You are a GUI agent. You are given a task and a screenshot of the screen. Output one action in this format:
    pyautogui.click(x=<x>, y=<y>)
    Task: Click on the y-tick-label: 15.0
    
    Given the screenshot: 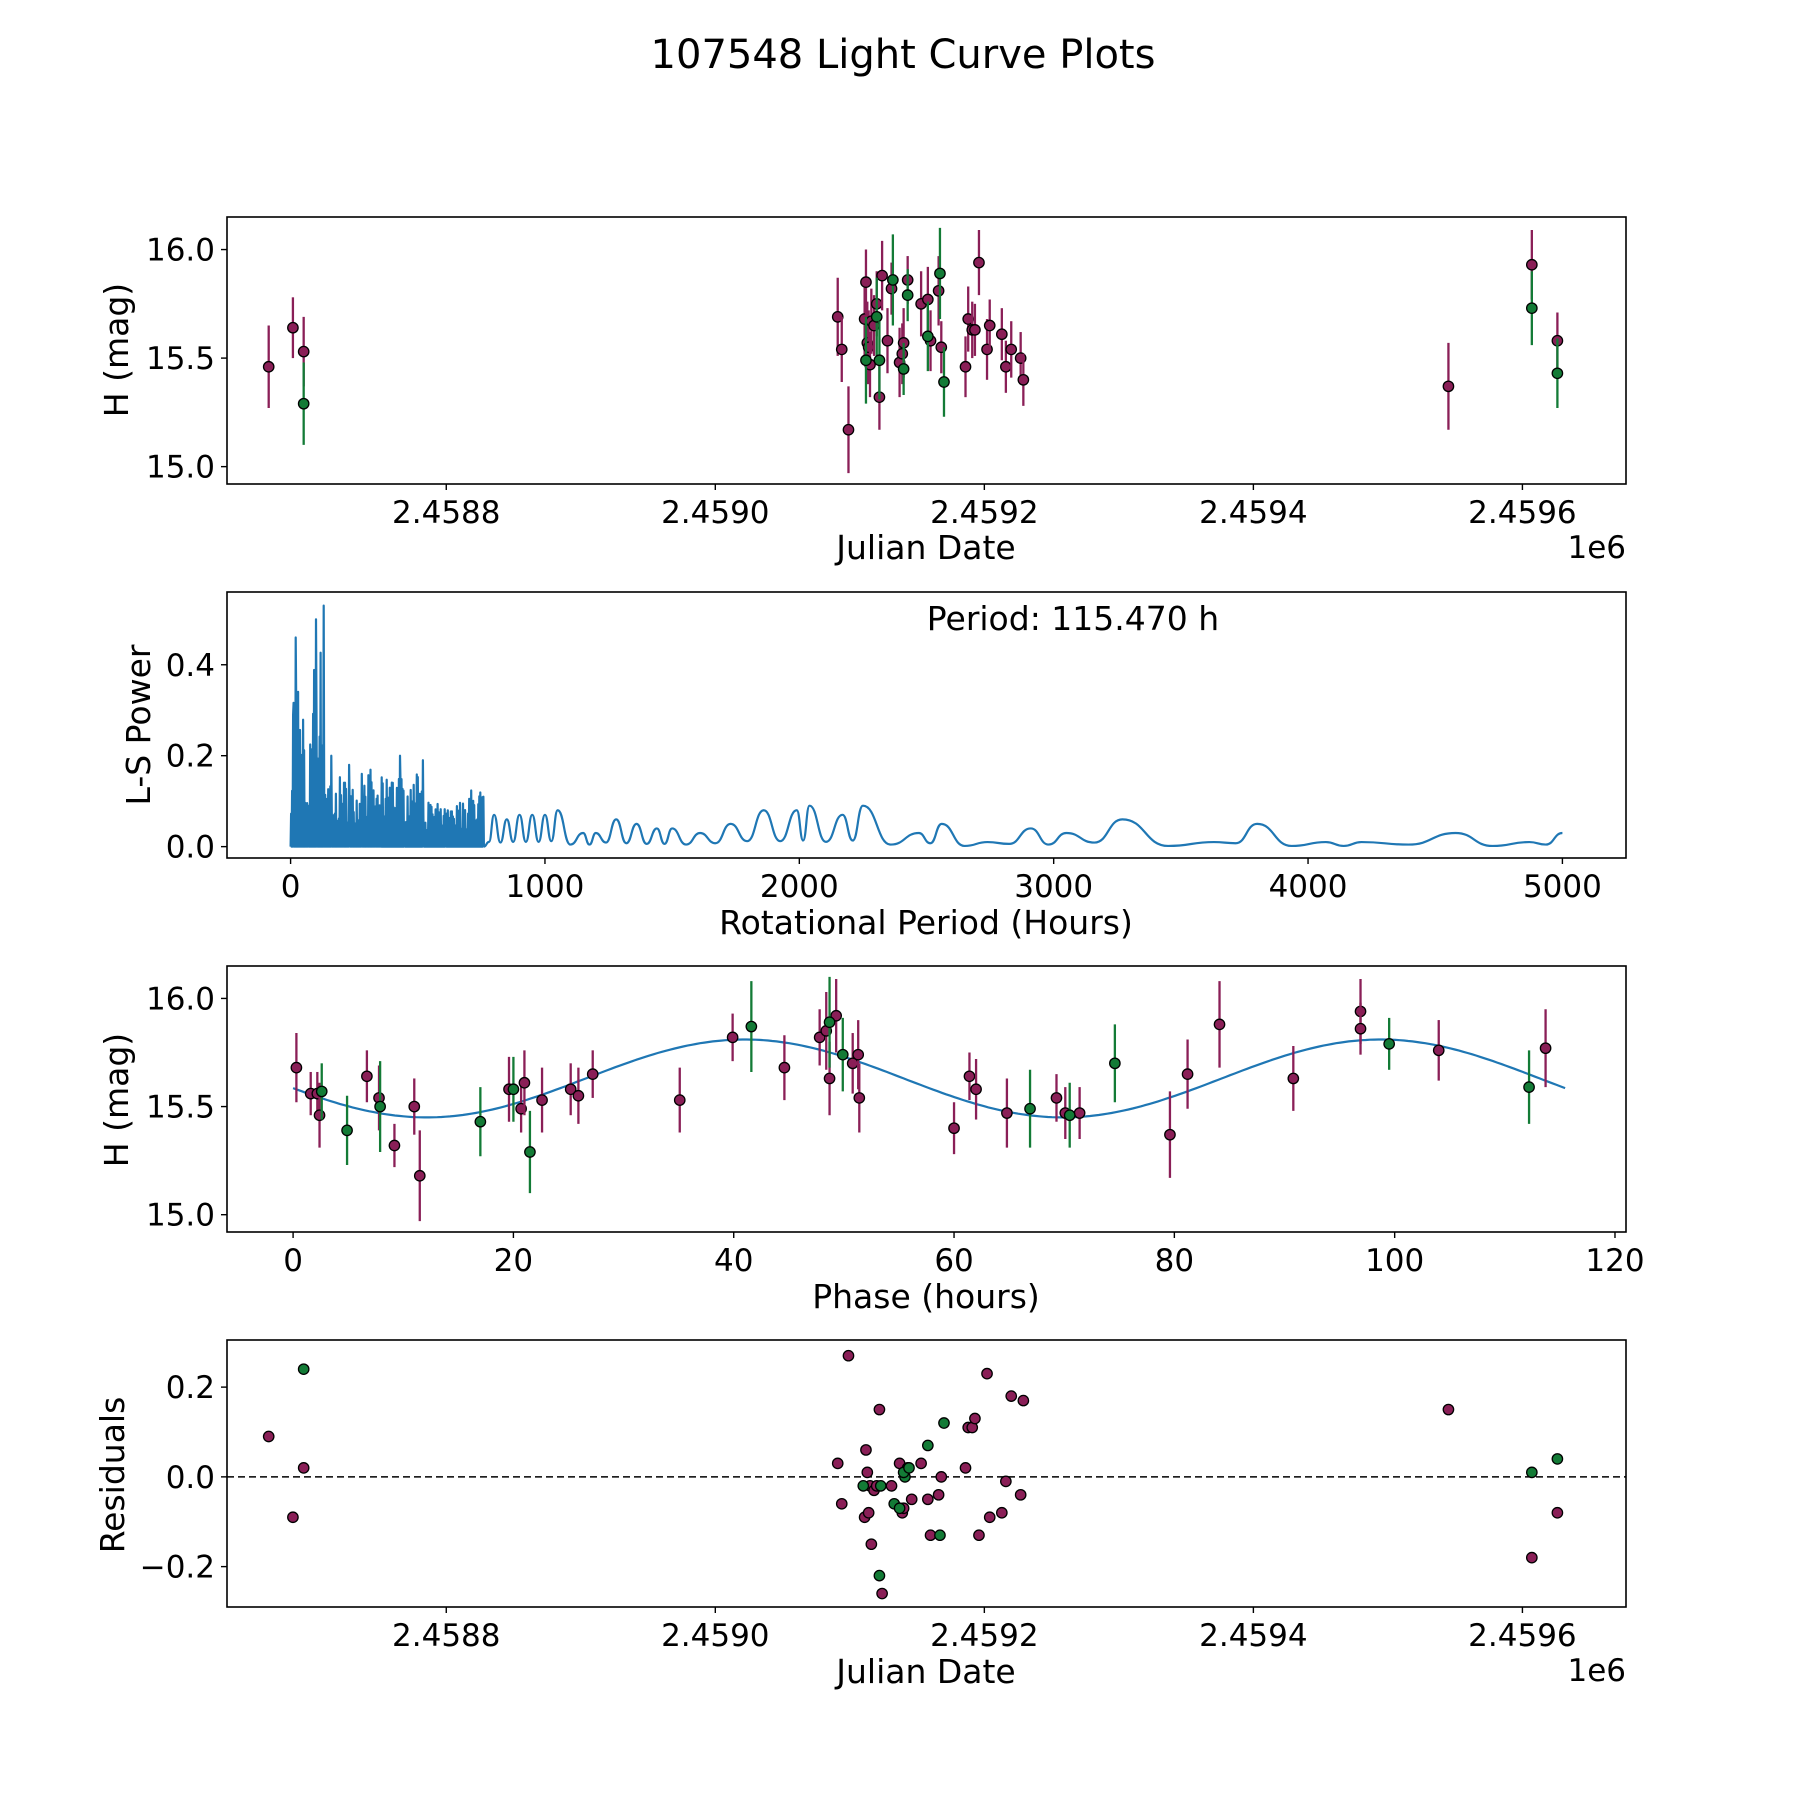 What is the action you would take?
    pyautogui.click(x=180, y=468)
    